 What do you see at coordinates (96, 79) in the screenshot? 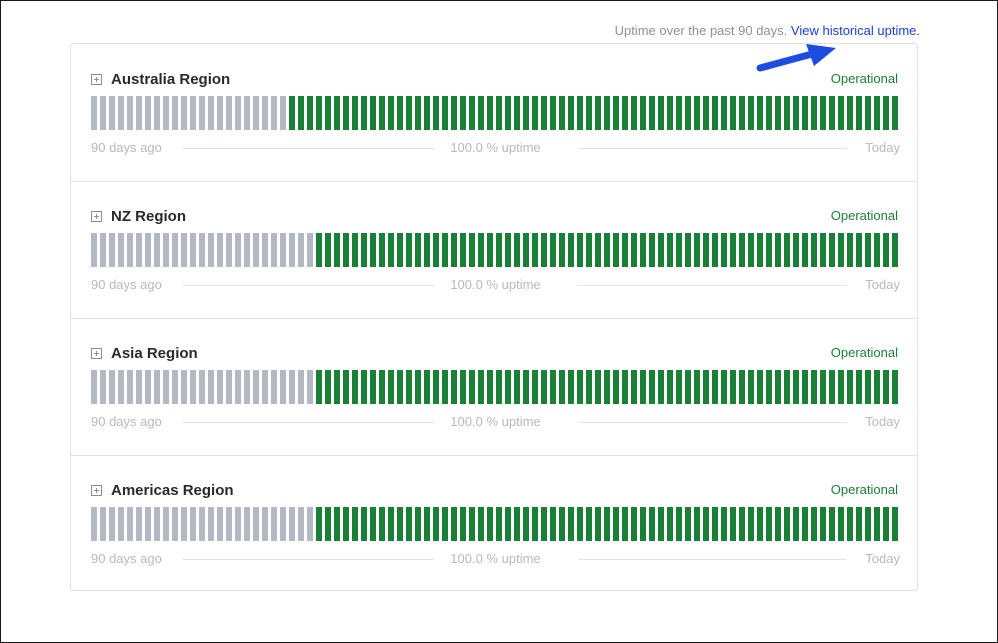
I see `expand-icon` at bounding box center [96, 79].